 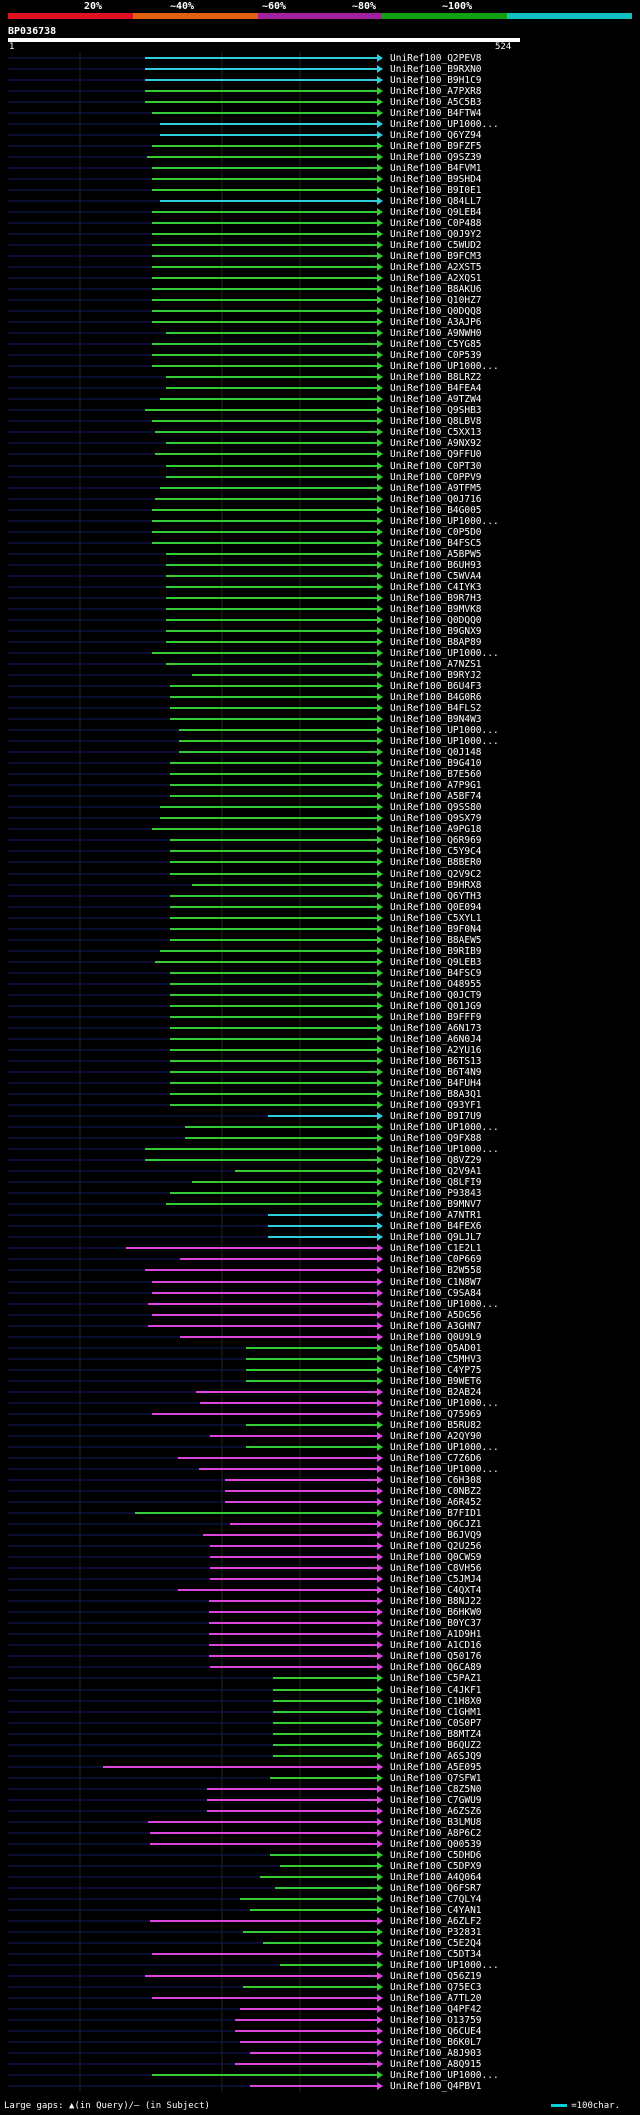 What do you see at coordinates (436, 377) in the screenshot?
I see `hit-label: UniRef100_B8LRZ2` at bounding box center [436, 377].